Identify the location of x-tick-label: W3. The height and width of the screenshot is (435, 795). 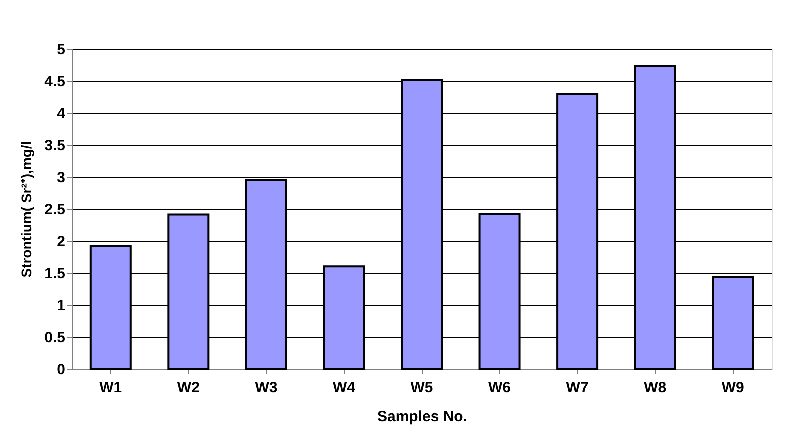
(266, 388).